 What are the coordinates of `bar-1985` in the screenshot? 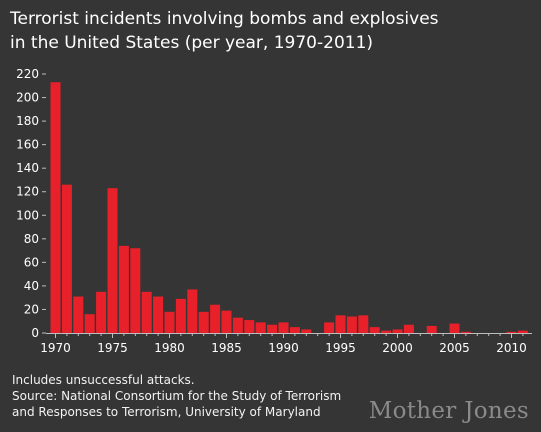 It's located at (226, 321).